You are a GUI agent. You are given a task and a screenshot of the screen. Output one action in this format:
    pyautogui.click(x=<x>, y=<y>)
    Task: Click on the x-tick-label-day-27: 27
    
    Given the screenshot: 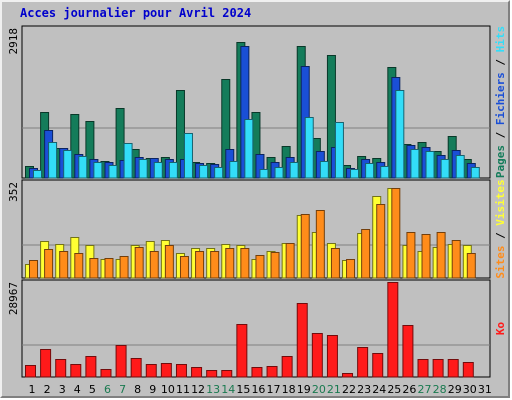 What is the action you would take?
    pyautogui.click(x=425, y=389)
    